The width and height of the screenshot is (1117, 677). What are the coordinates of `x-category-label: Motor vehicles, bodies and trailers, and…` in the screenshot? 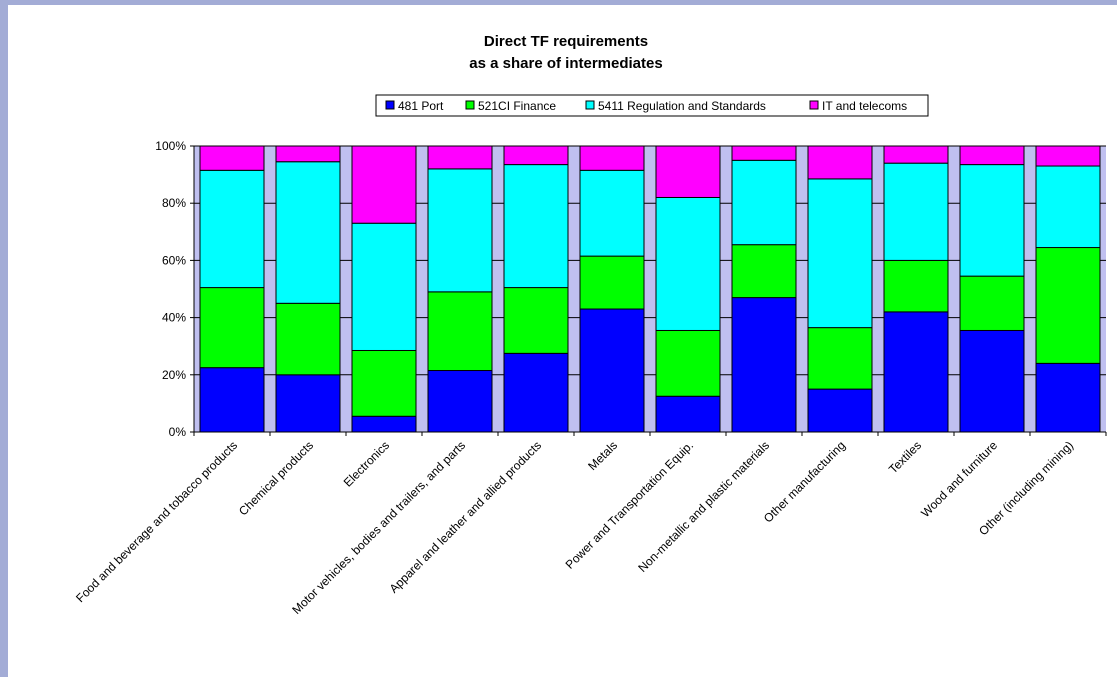 It's located at (378, 527).